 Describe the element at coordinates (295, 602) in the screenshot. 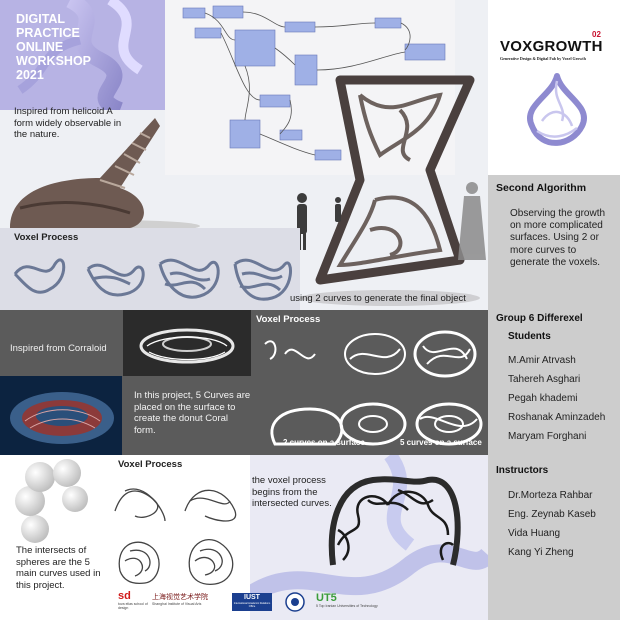

I see `logo-emblem` at that location.